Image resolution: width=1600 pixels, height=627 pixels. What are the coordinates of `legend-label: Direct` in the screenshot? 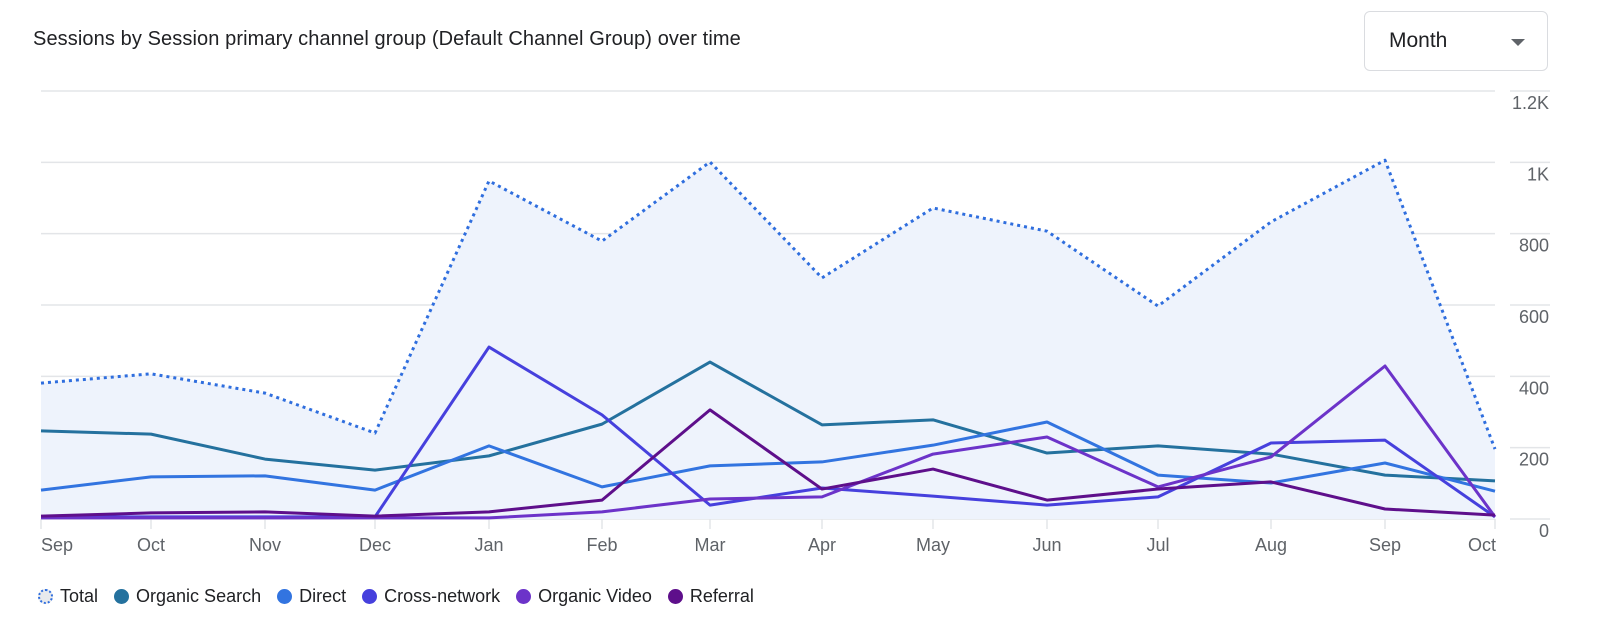 It's located at (323, 596).